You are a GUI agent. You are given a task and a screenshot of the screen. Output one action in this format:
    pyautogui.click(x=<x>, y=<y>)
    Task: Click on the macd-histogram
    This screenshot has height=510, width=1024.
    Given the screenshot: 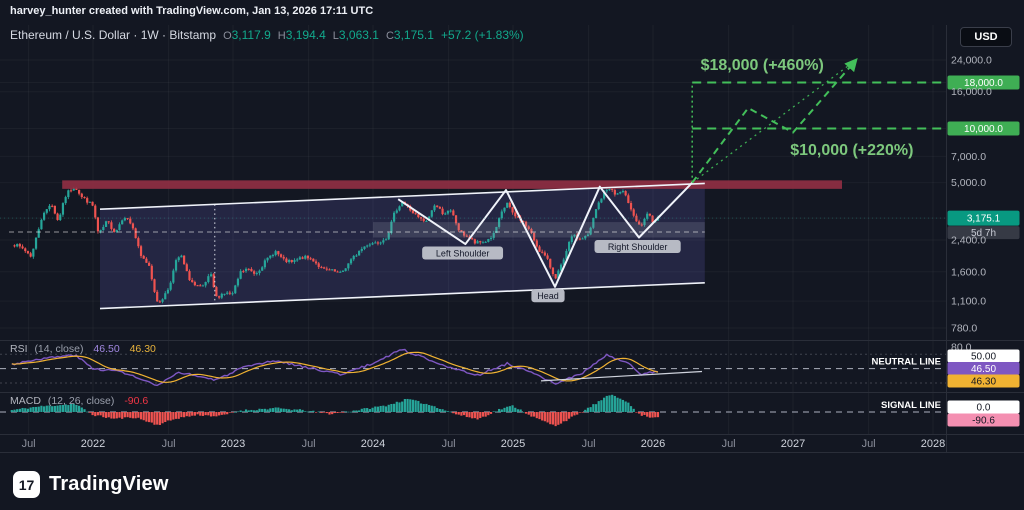 What is the action you would take?
    pyautogui.click(x=335, y=410)
    